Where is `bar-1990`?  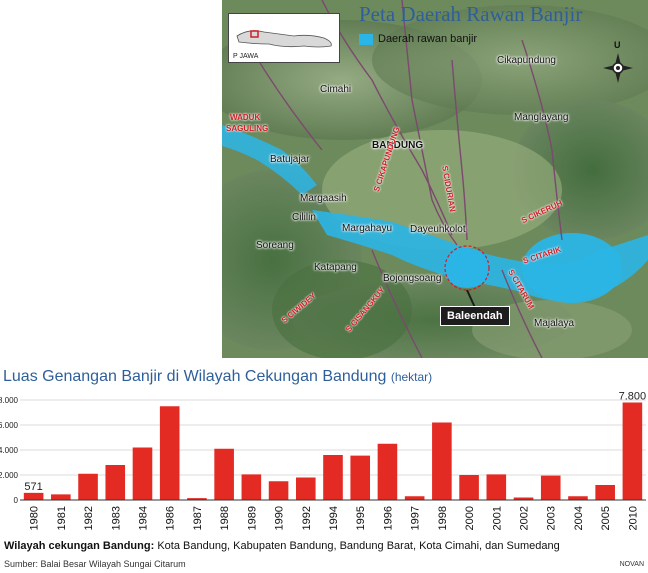 bar-1990 is located at coordinates (278, 490).